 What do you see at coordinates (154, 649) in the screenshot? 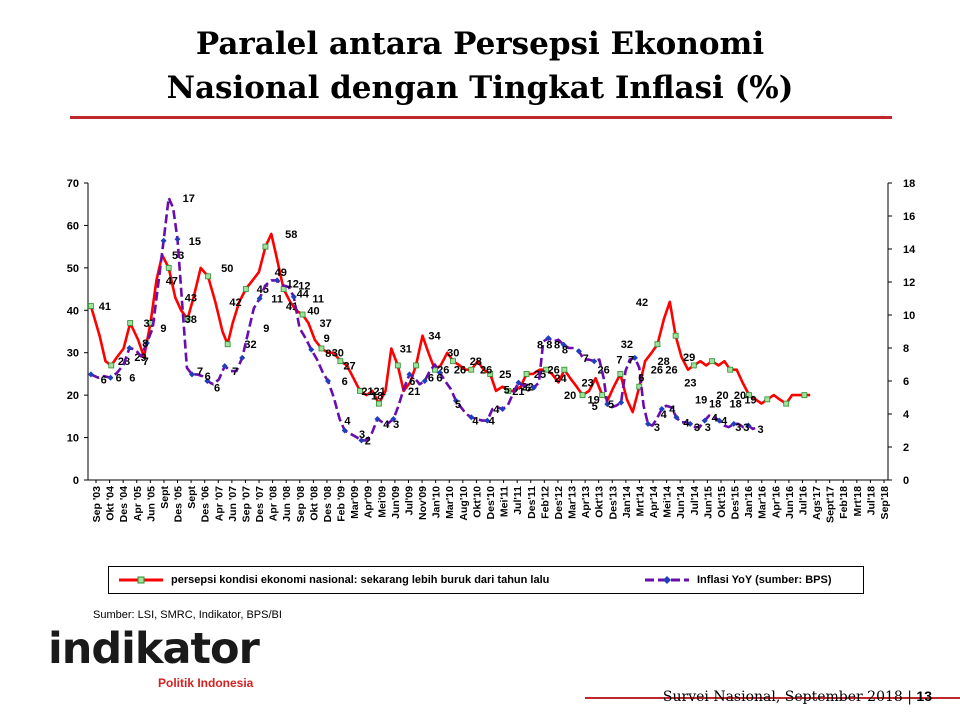
I see `indikator-logo: indikator` at bounding box center [154, 649].